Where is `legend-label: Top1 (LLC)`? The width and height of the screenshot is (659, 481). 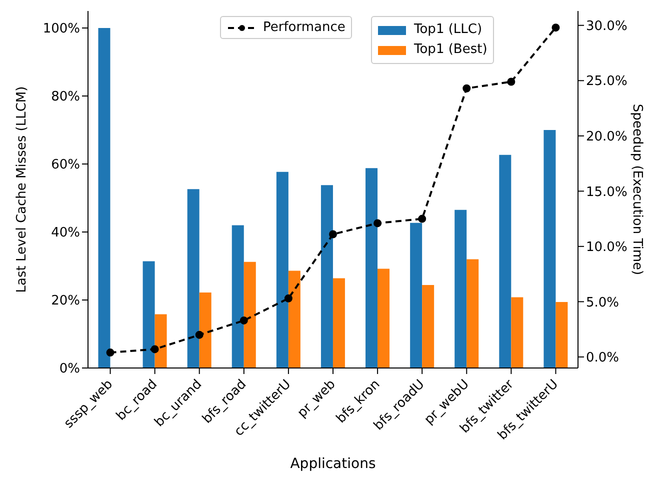
legend-label: Top1 (LLC) is located at coordinates (448, 30).